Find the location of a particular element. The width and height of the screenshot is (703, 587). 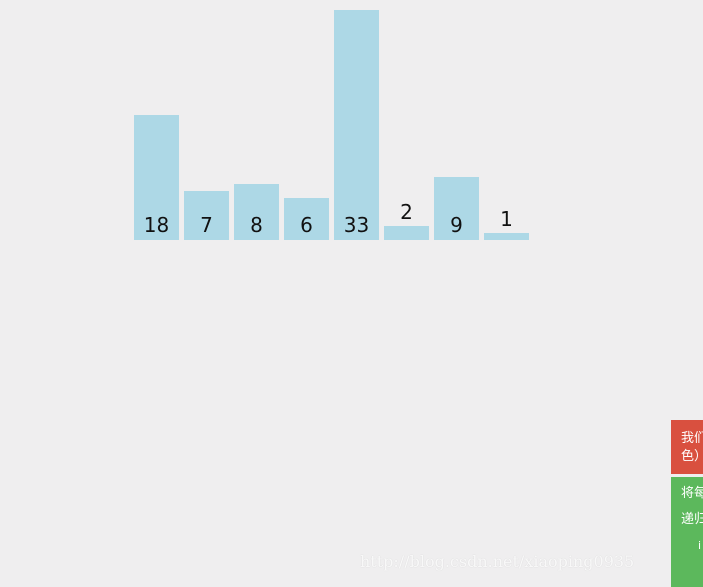

bar-value-label: 6 is located at coordinates (306, 225).